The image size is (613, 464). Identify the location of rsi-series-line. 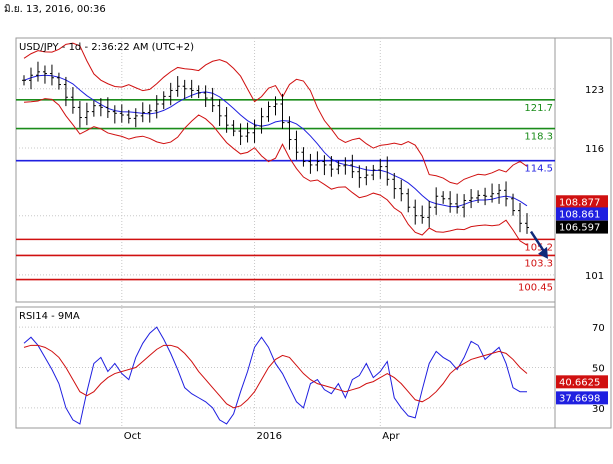
(275, 376).